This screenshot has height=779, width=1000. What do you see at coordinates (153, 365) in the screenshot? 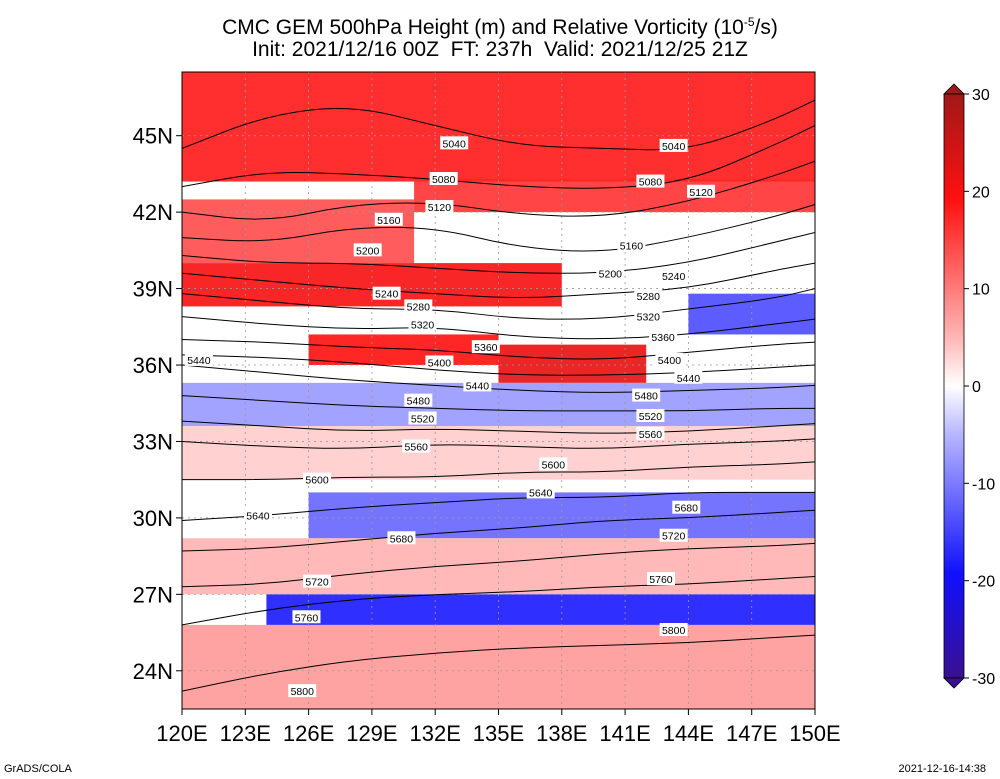
I see `lat-tick-label: 36N` at bounding box center [153, 365].